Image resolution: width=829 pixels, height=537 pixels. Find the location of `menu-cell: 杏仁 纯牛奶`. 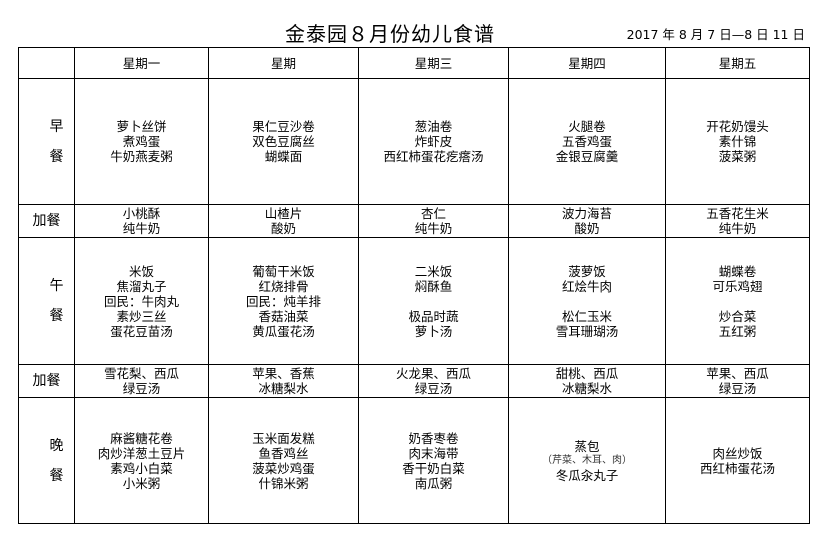

menu-cell: 杏仁 纯牛奶 is located at coordinates (433, 221).